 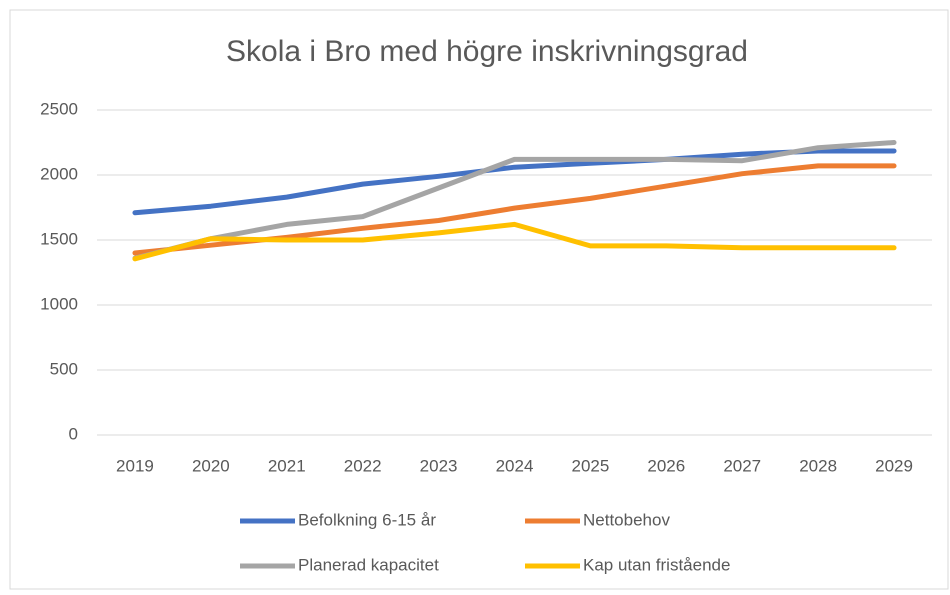 What do you see at coordinates (287, 465) in the screenshot?
I see `x-tick-label: 2021` at bounding box center [287, 465].